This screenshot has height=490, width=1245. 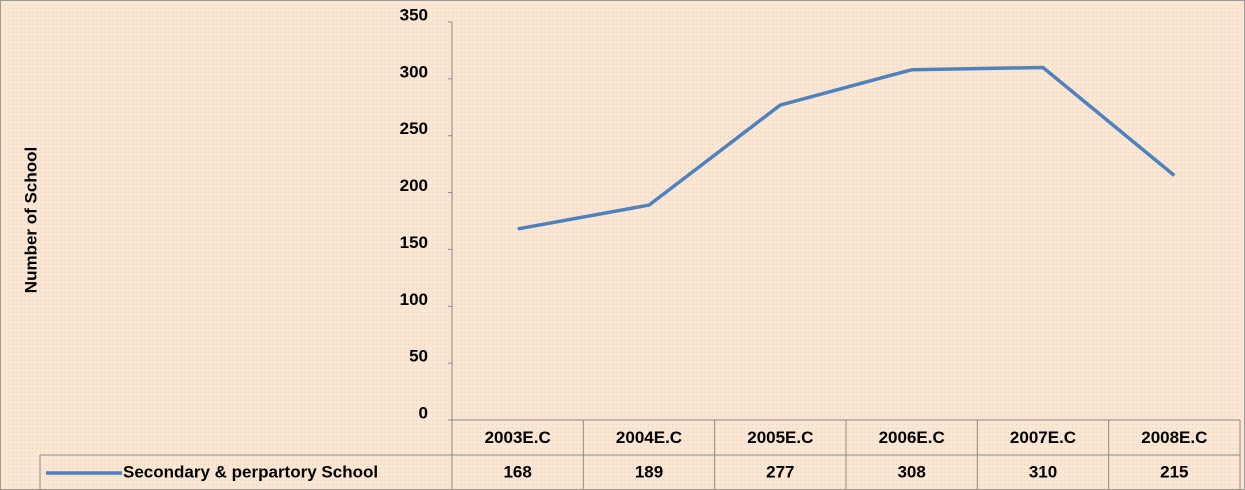 What do you see at coordinates (1174, 437) in the screenshot?
I see `x-tick-label: 2008E.C` at bounding box center [1174, 437].